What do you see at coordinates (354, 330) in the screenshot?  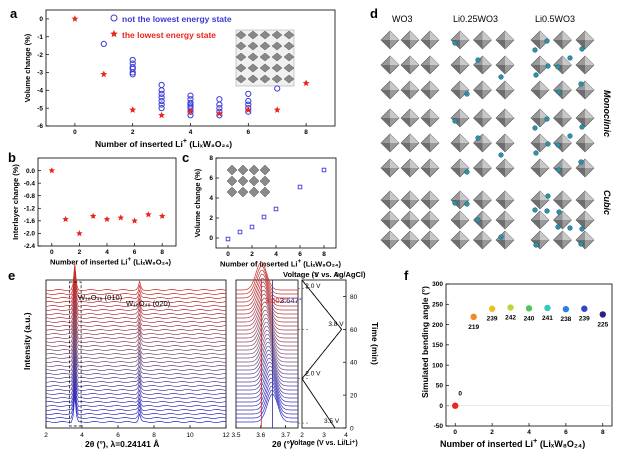 I see `y-tick-label: 60` at bounding box center [354, 330].